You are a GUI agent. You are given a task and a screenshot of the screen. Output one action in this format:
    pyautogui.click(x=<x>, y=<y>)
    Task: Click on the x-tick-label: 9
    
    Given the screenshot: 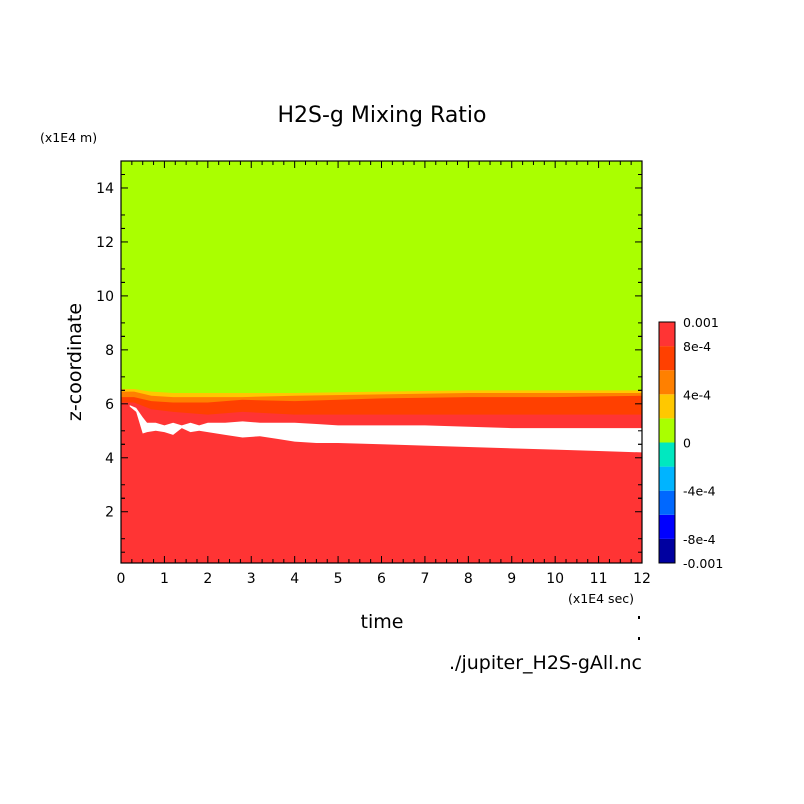 What is the action you would take?
    pyautogui.click(x=511, y=579)
    